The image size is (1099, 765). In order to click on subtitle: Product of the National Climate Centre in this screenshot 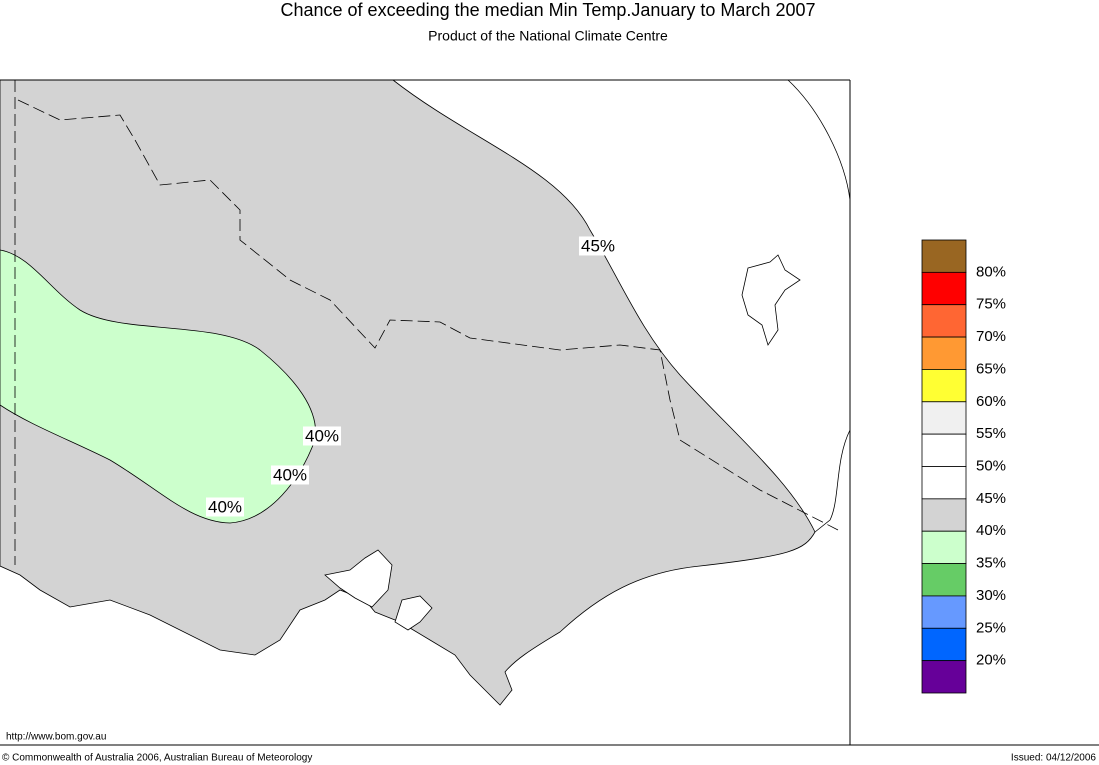, I will do `click(548, 36)`.